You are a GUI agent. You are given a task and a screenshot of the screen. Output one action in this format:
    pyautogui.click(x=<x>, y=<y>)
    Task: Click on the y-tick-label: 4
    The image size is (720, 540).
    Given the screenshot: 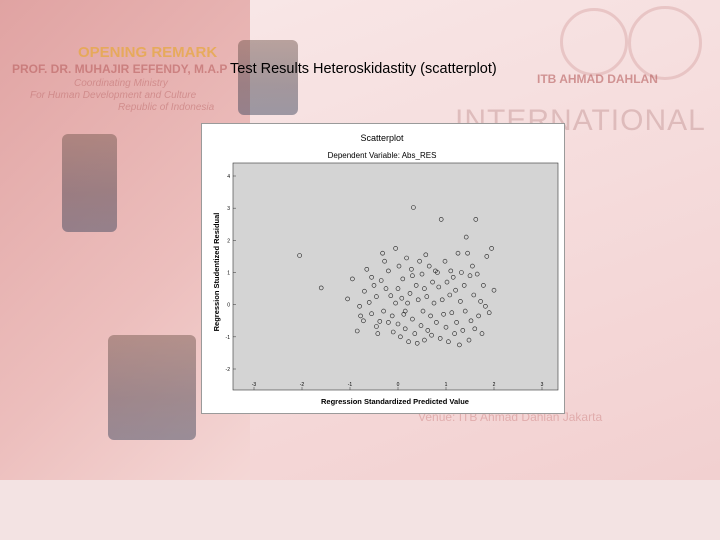 What is the action you would take?
    pyautogui.click(x=228, y=177)
    